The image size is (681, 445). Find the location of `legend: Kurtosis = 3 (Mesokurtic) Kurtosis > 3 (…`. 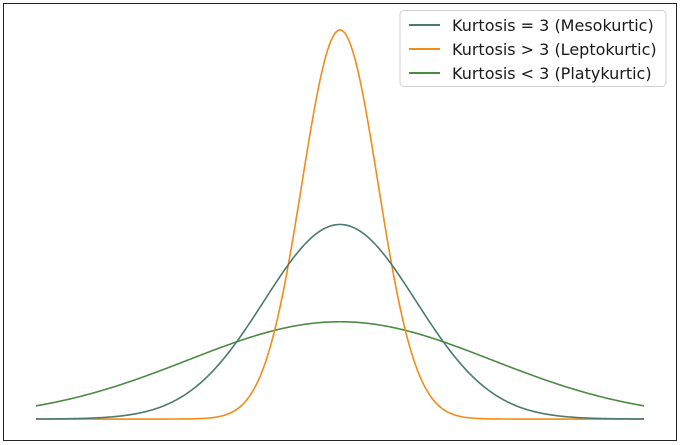

legend: Kurtosis = 3 (Mesokurtic) Kurtosis > 3 (… is located at coordinates (533, 48).